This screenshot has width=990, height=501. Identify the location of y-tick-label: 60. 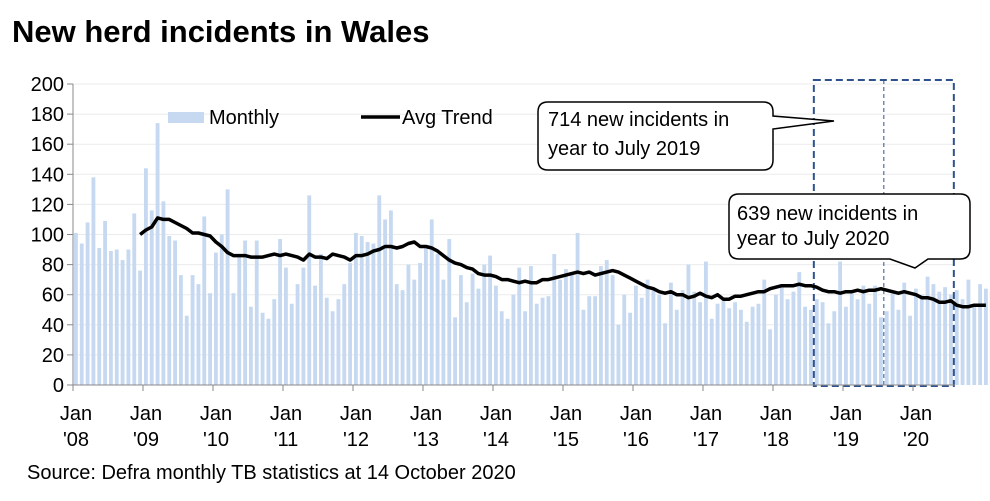
(53, 296).